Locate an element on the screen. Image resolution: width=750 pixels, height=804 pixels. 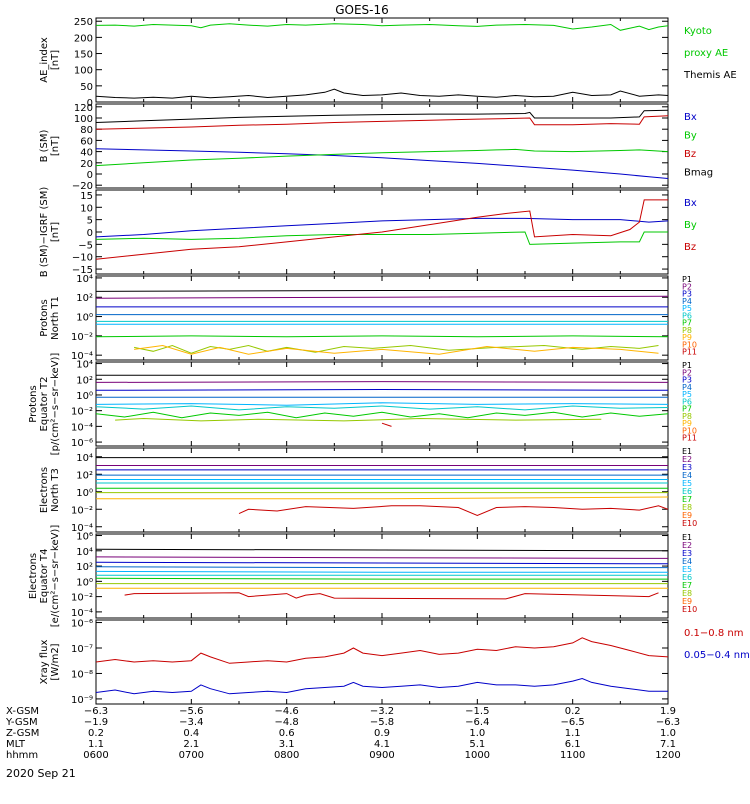
series-line-p9 is located at coordinates (396, 349).